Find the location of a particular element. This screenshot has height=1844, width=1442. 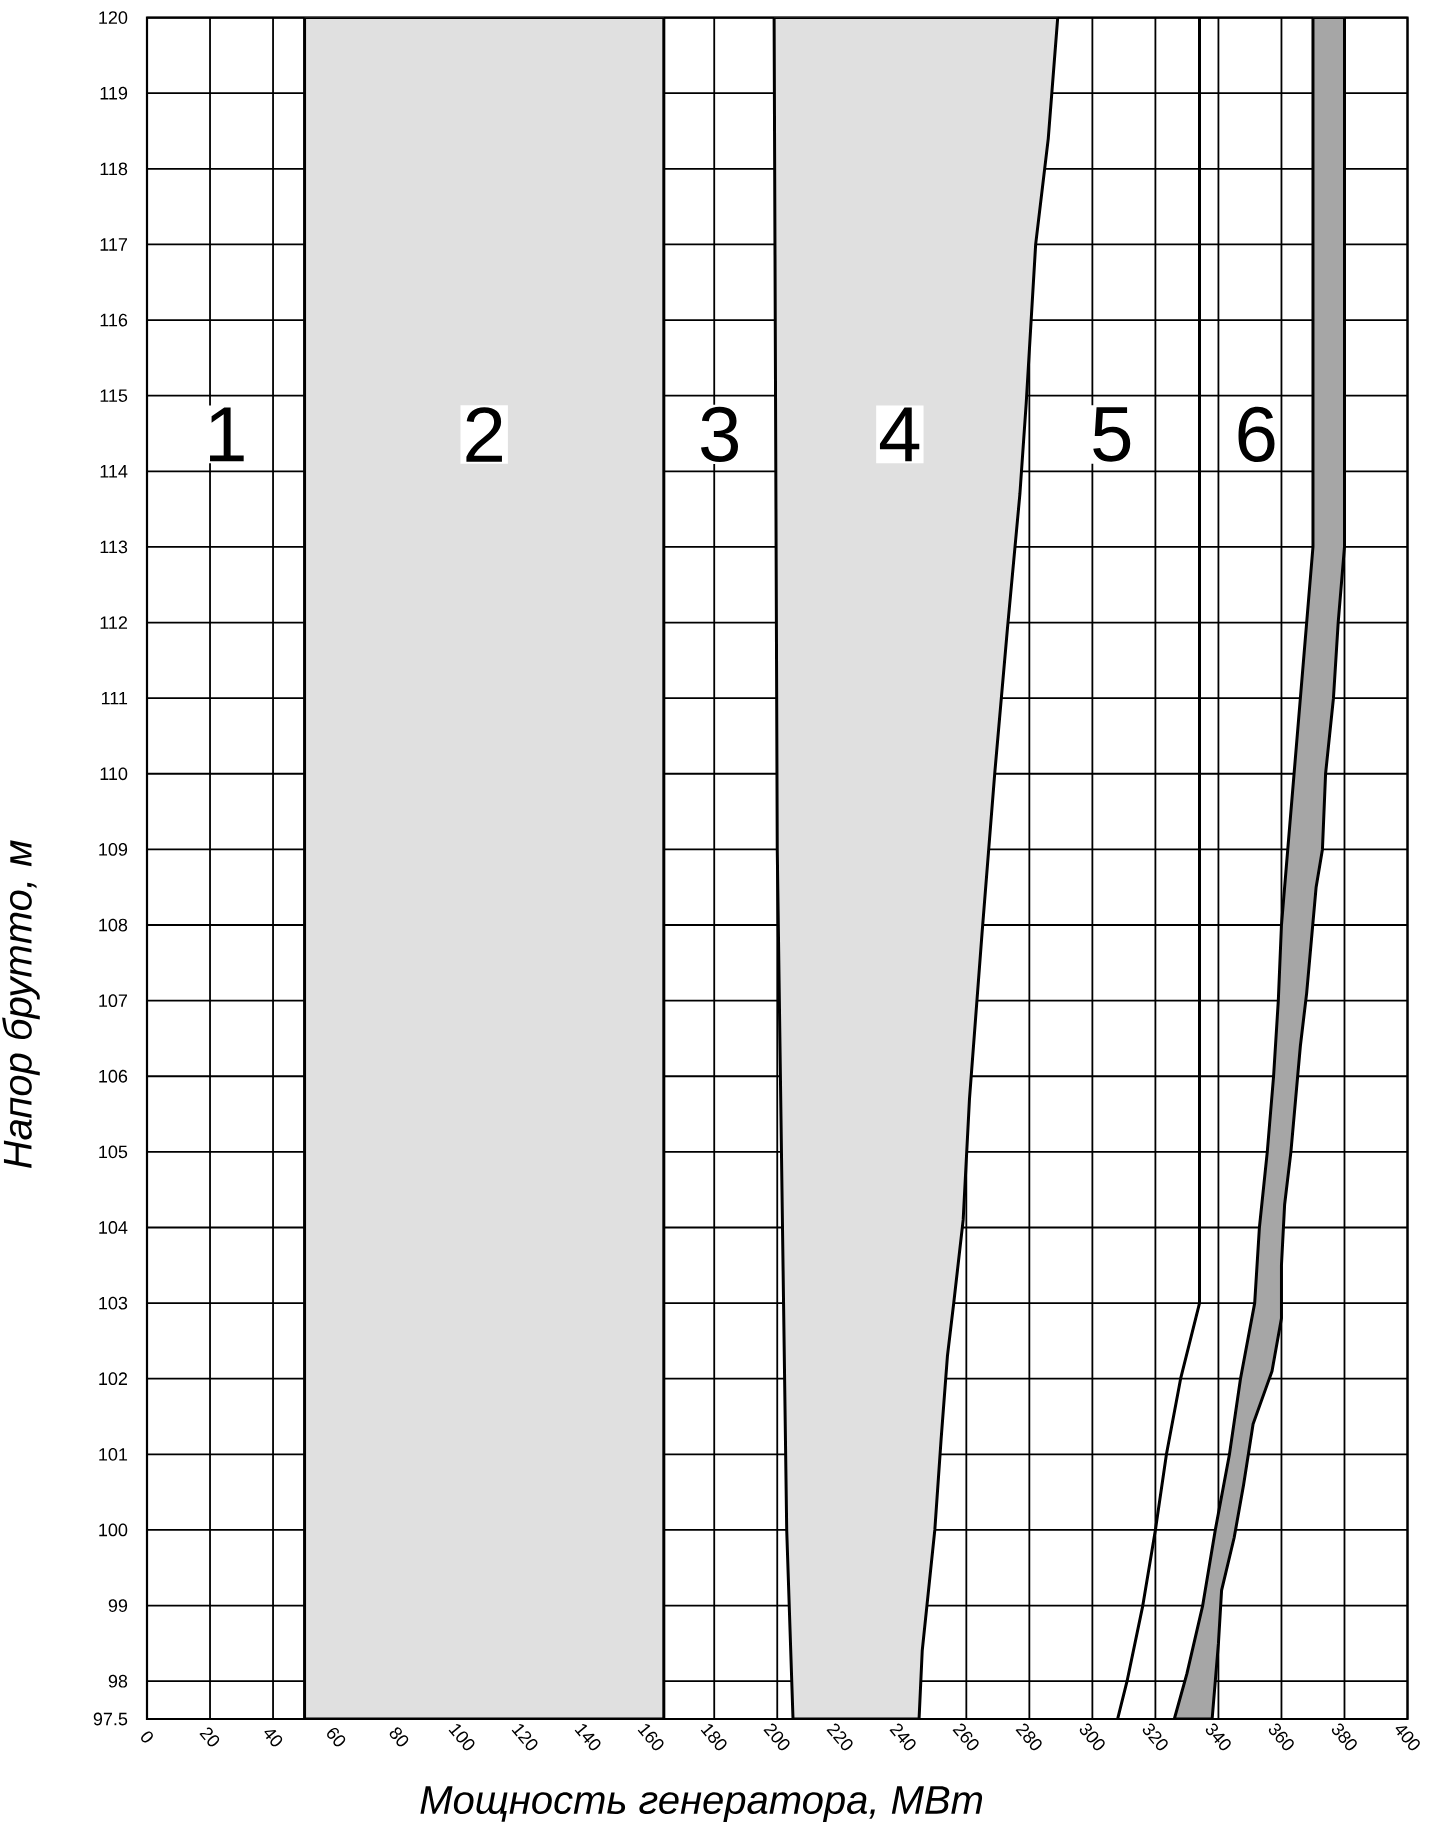

x-tick-label: 300 is located at coordinates (1092, 1737).